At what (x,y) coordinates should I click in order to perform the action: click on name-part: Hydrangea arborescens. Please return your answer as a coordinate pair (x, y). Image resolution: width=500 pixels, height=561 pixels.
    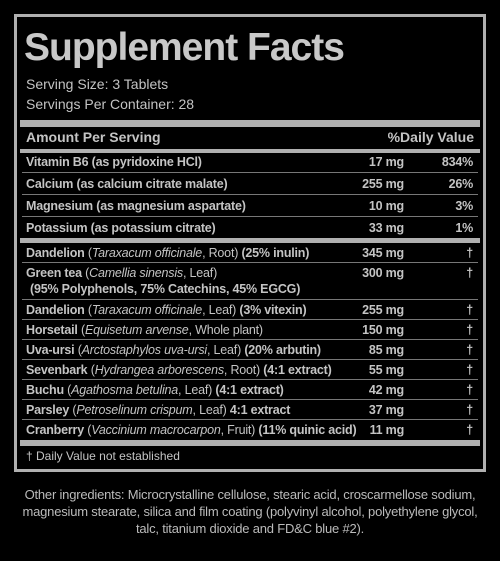
    Looking at the image, I should click on (159, 370).